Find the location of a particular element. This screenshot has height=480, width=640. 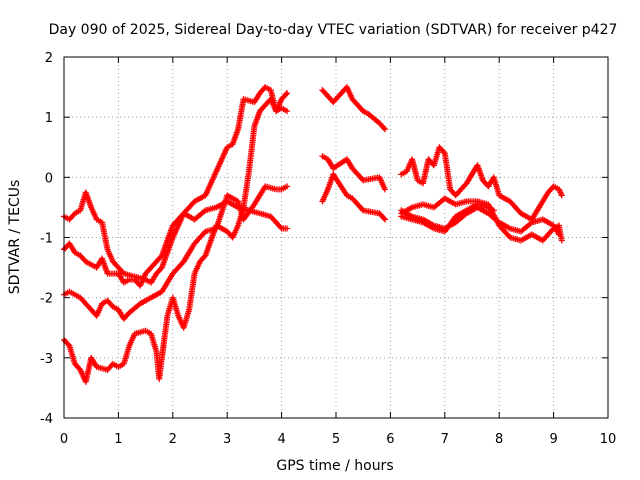

y-tick-label: 0 is located at coordinates (49, 178).